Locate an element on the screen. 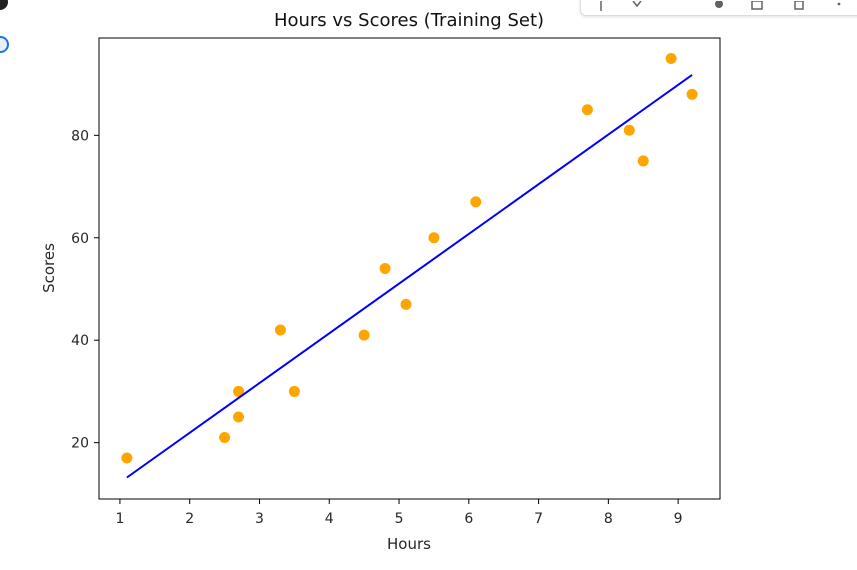 This screenshot has width=857, height=570. x-tick-label: 3 is located at coordinates (259, 519).